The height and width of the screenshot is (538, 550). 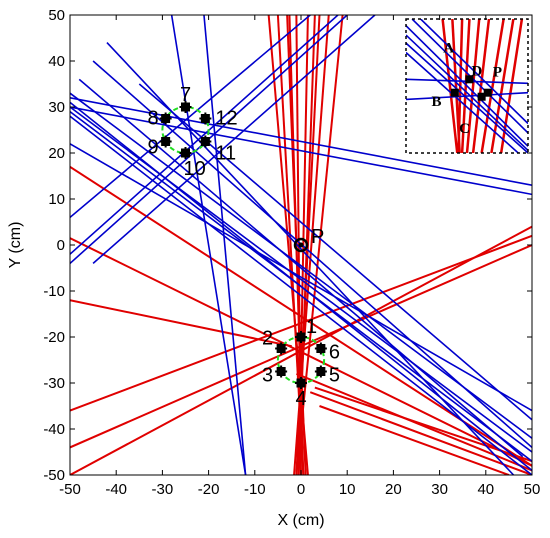 What do you see at coordinates (532, 489) in the screenshot?
I see `x-tick-label-50: 50` at bounding box center [532, 489].